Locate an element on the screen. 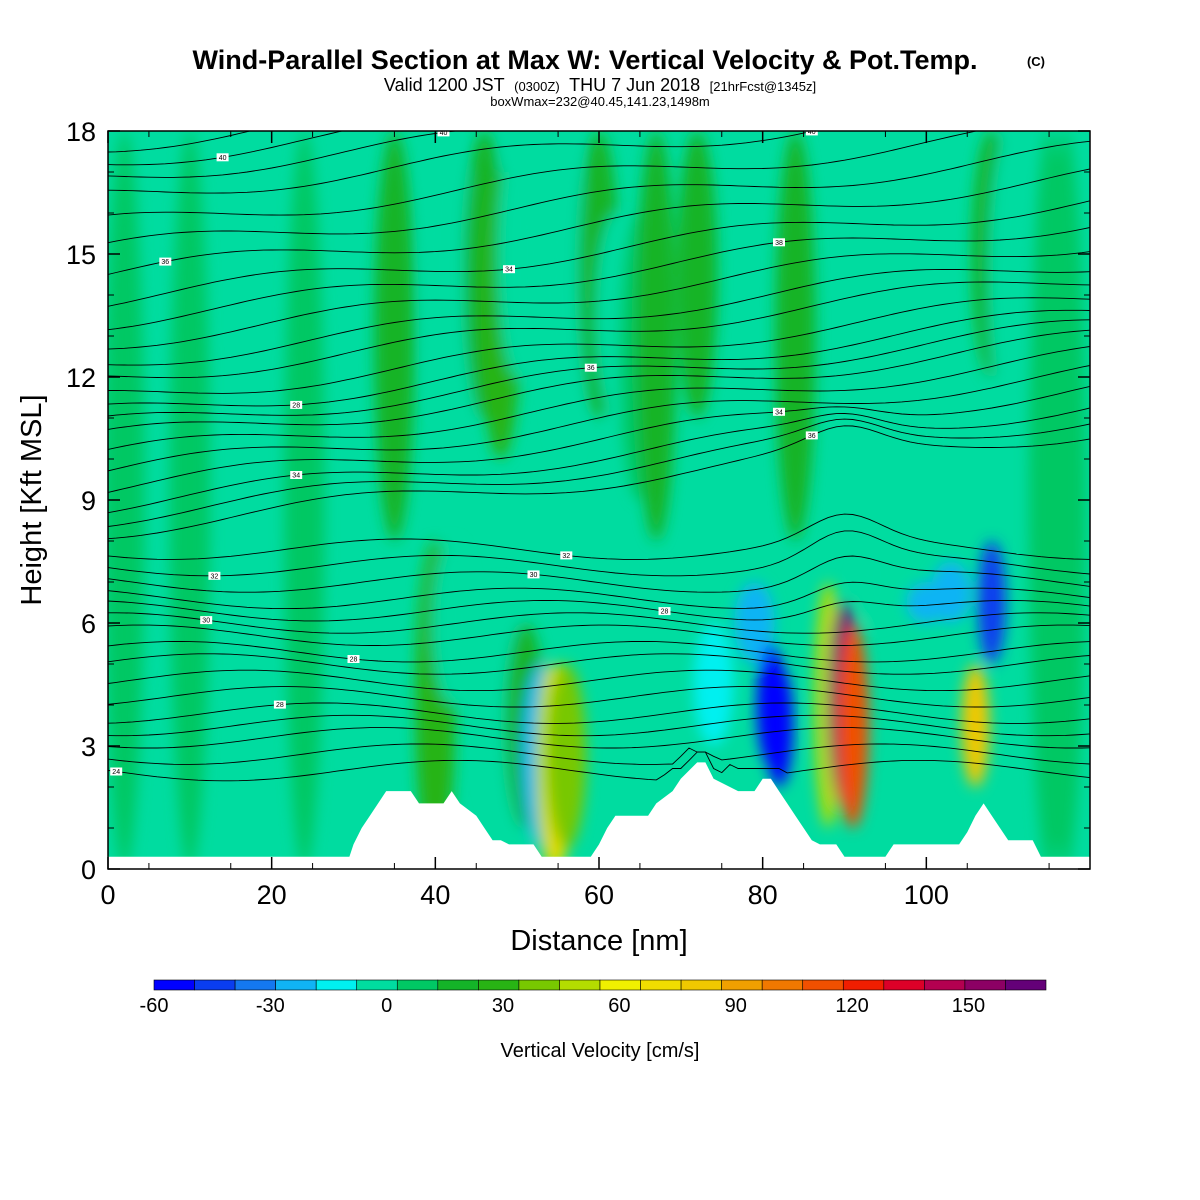 The width and height of the screenshot is (1200, 1200). copyright-mark: (C) is located at coordinates (1036, 61).